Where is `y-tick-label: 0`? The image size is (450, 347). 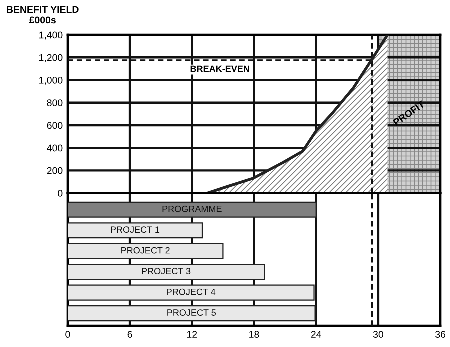
y-tick-label: 0 is located at coordinates (60, 193).